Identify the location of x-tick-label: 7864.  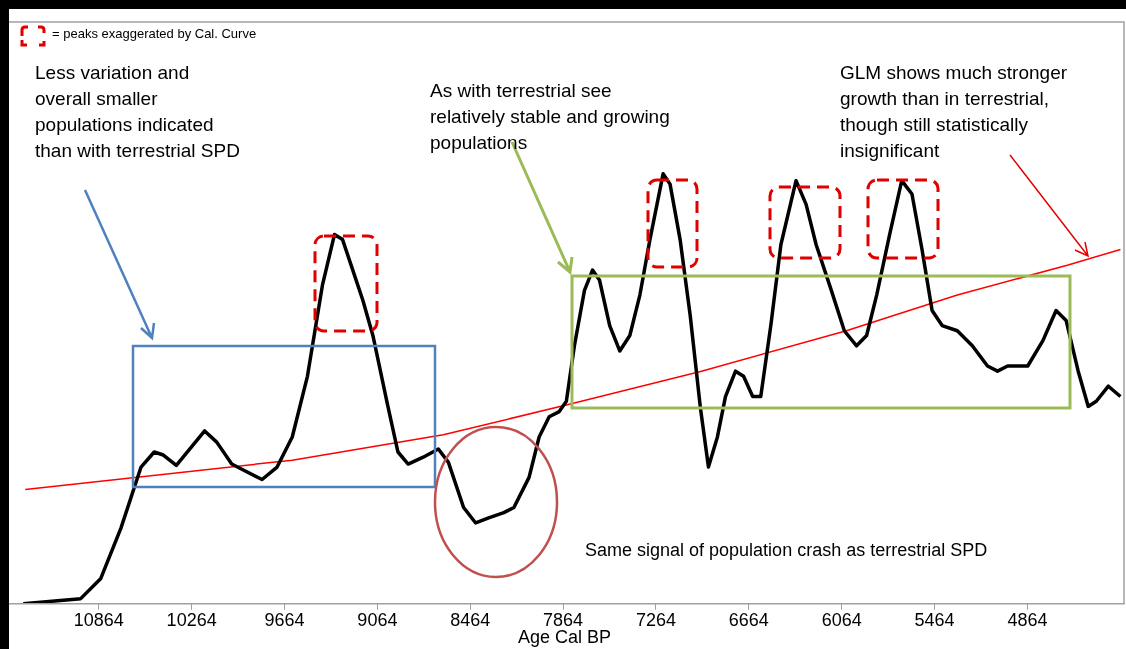
(563, 619).